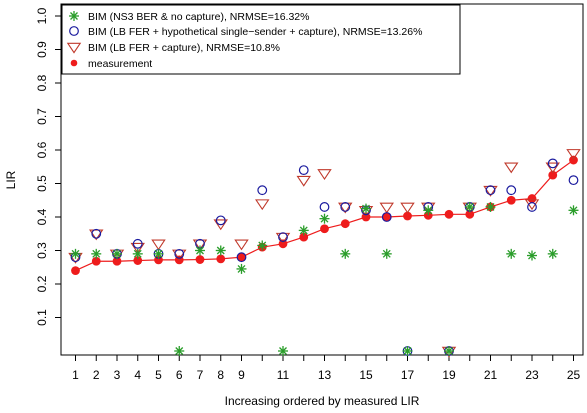 This screenshot has height=413, width=587. What do you see at coordinates (491, 375) in the screenshot?
I see `x-tick-label: 21` at bounding box center [491, 375].